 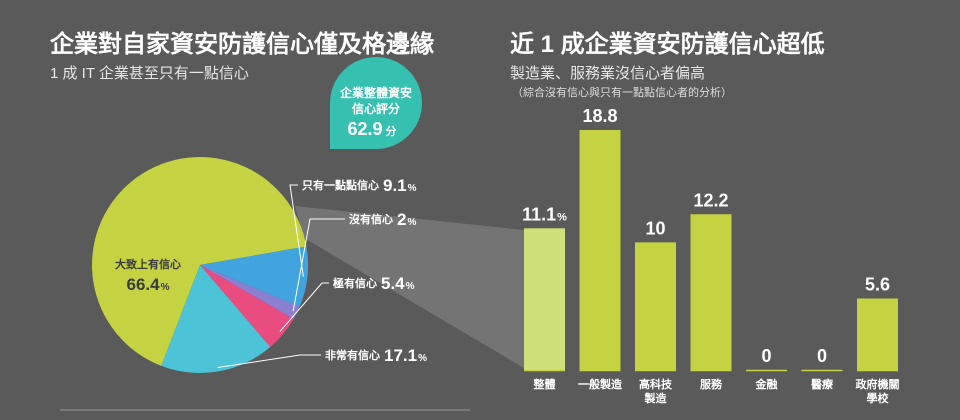 I want to click on pie-label-3: 沒有信心, so click(x=371, y=219).